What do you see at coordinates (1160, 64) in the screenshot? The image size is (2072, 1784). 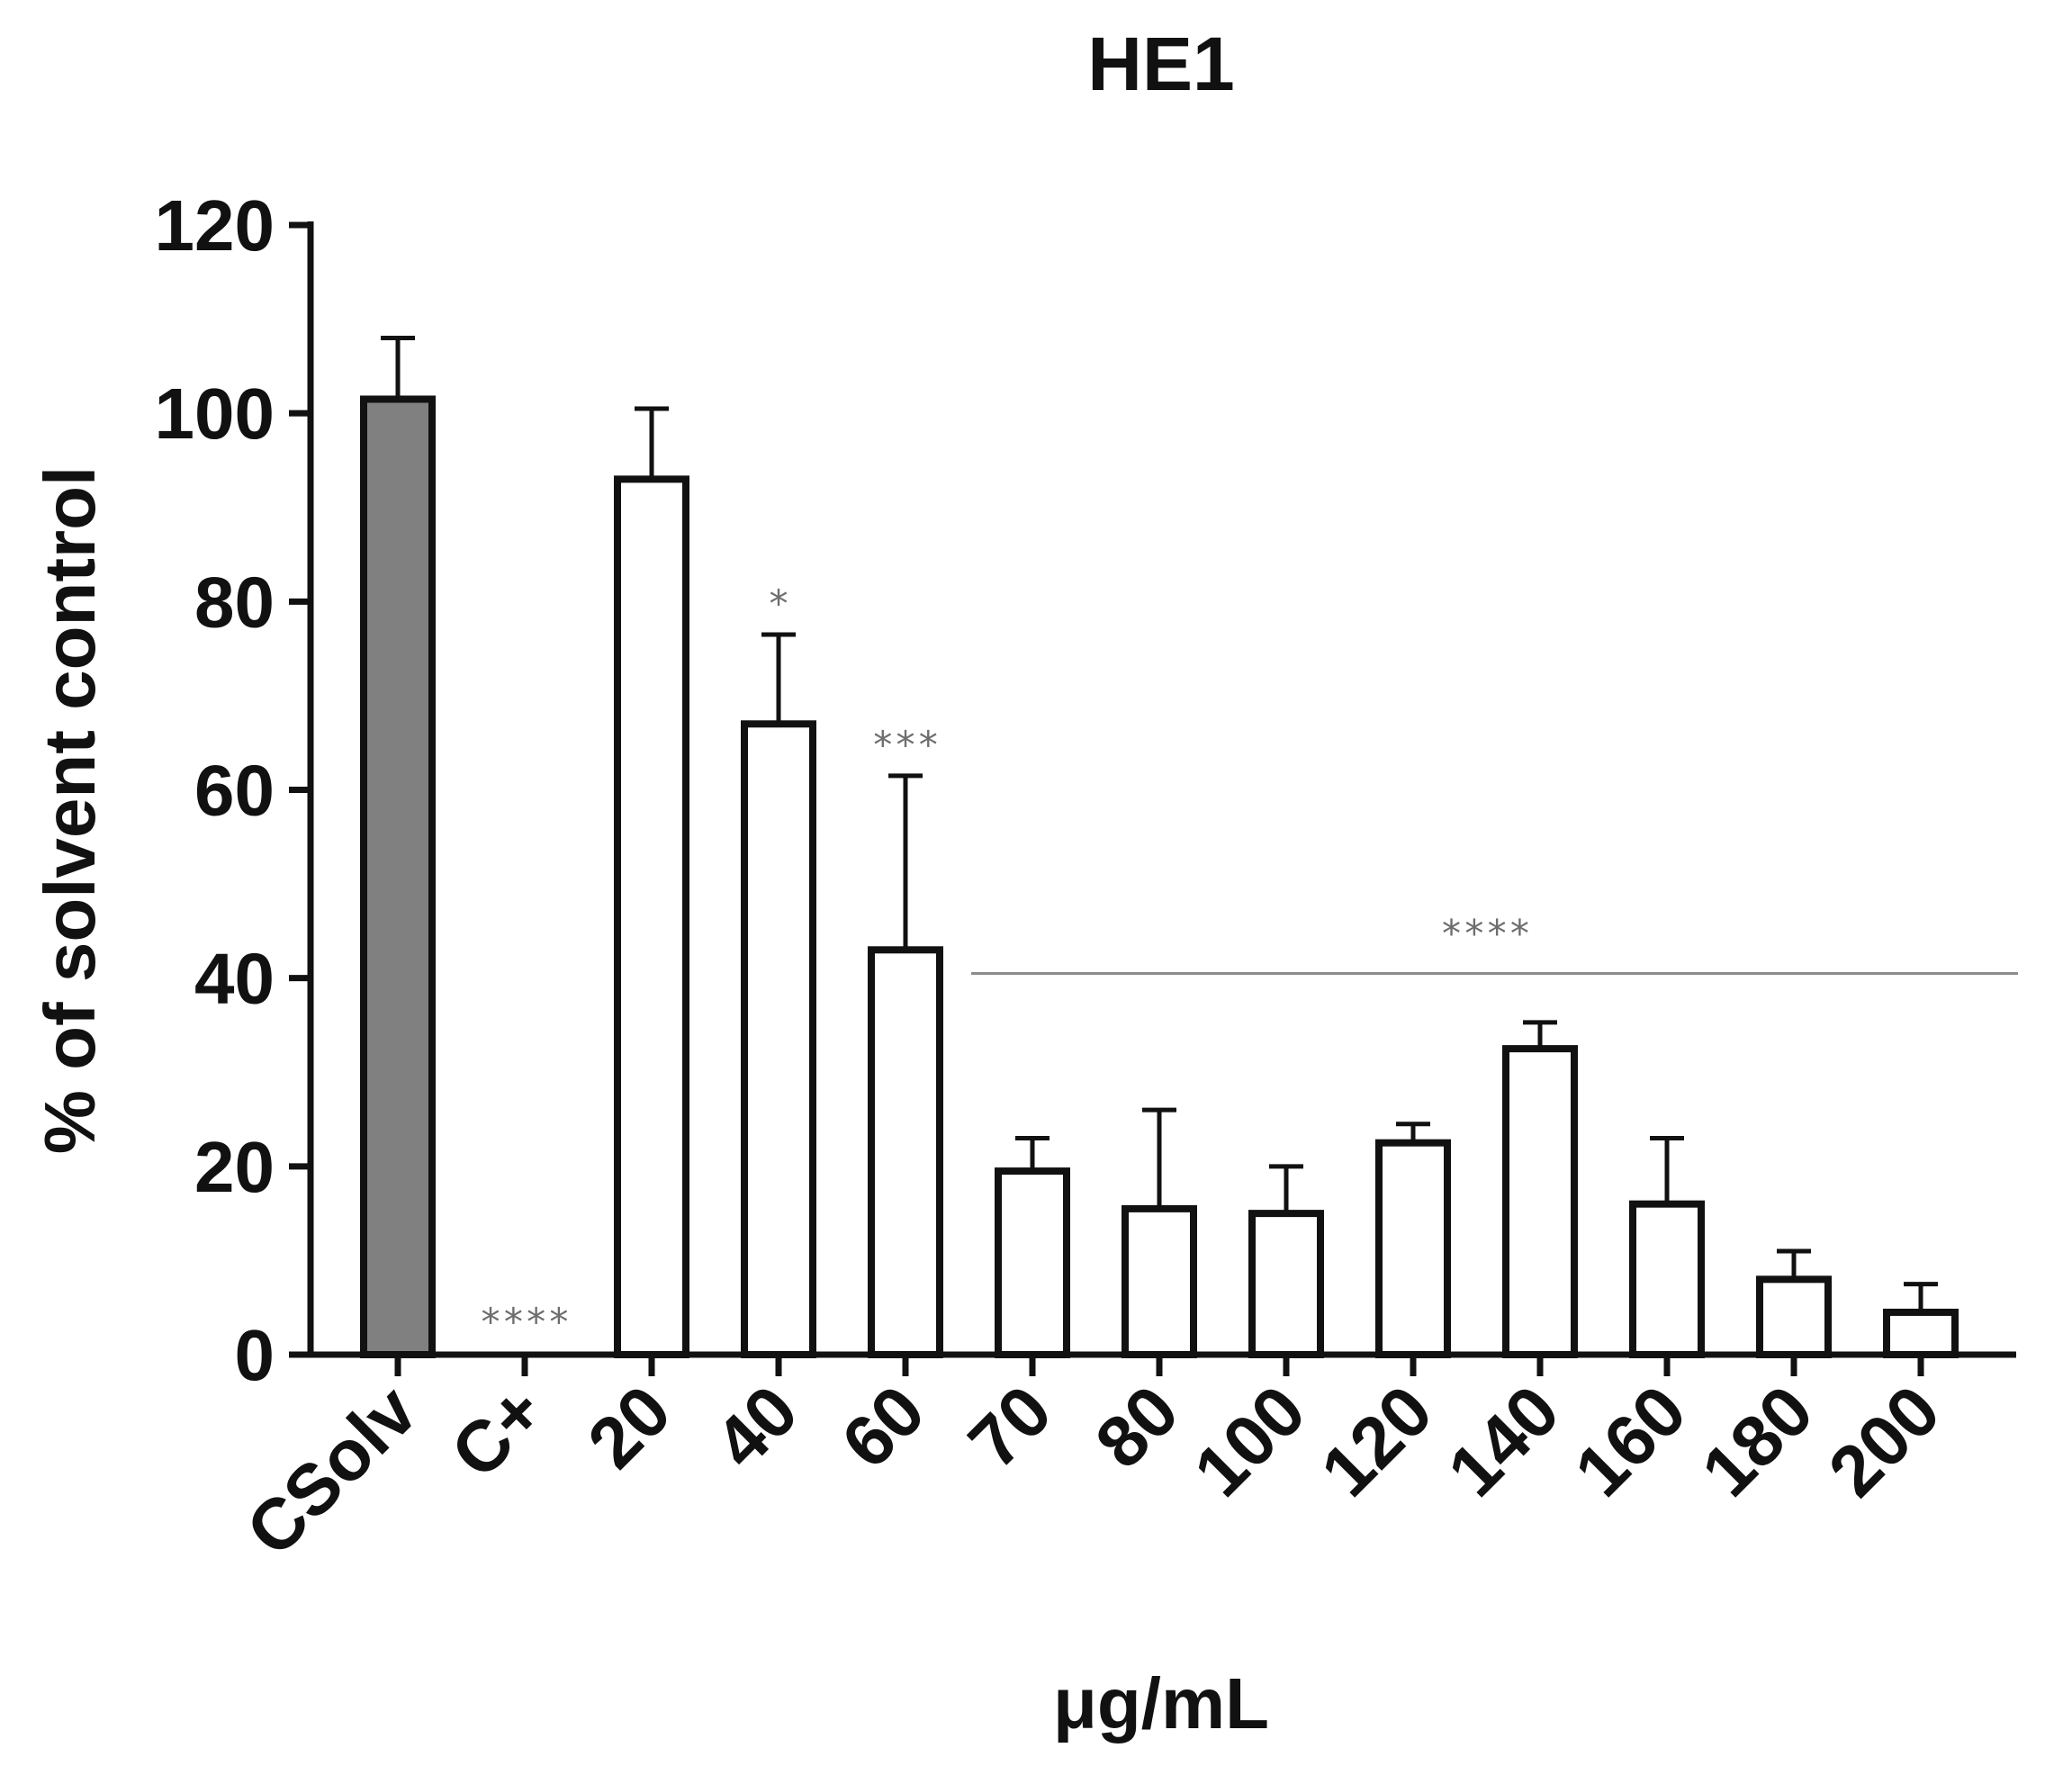 I see `chart-title: HE1` at bounding box center [1160, 64].